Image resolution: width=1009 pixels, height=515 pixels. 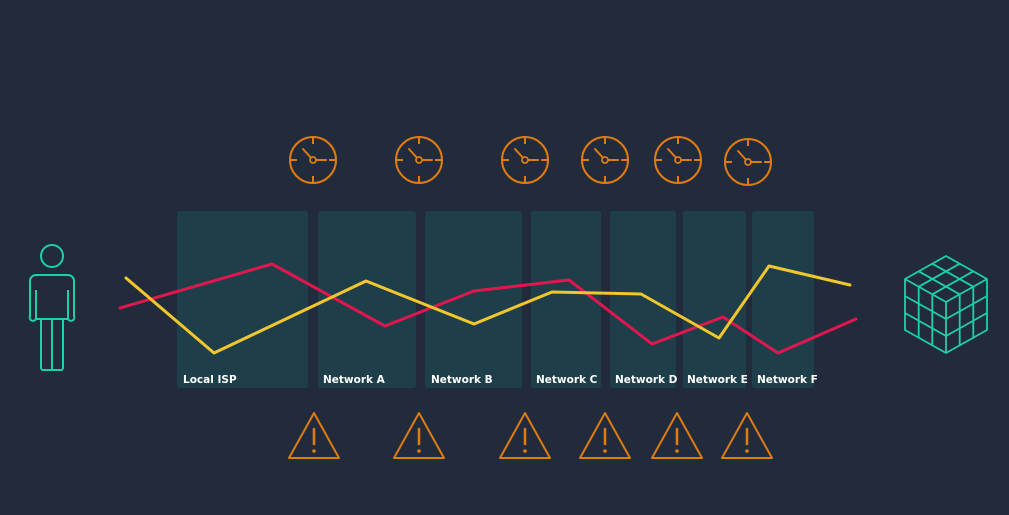 I want to click on network-label: Network F, so click(x=787, y=380).